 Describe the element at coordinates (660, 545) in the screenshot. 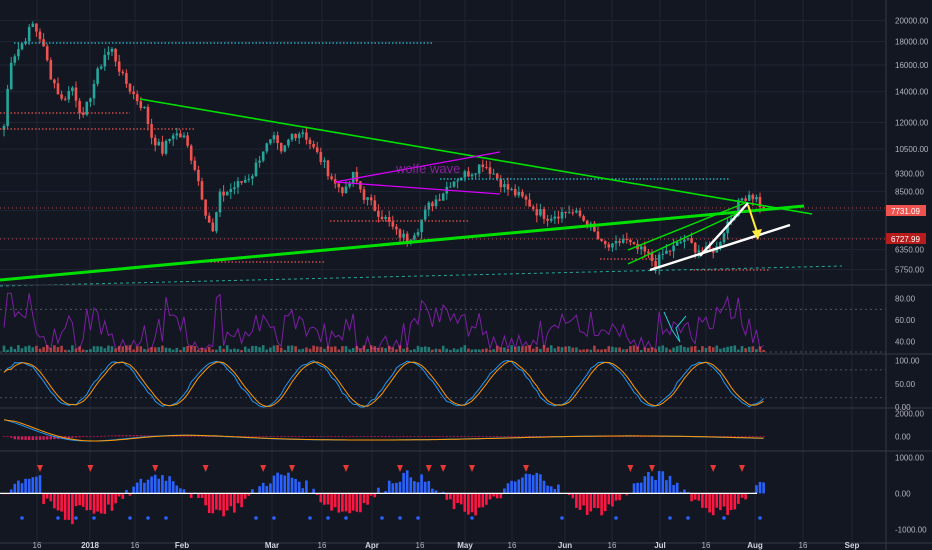

I see `time-tick: Jul` at that location.